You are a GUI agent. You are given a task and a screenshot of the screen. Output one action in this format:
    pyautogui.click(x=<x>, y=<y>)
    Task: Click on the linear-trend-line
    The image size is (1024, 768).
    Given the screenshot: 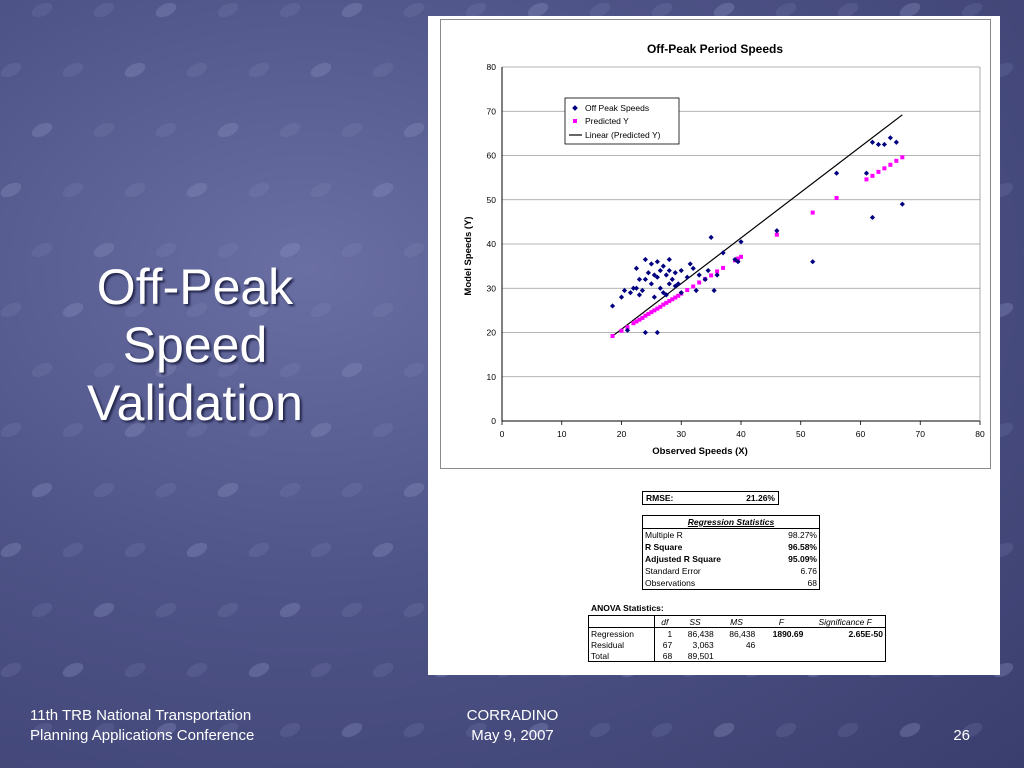 What is the action you would take?
    pyautogui.click(x=757, y=225)
    